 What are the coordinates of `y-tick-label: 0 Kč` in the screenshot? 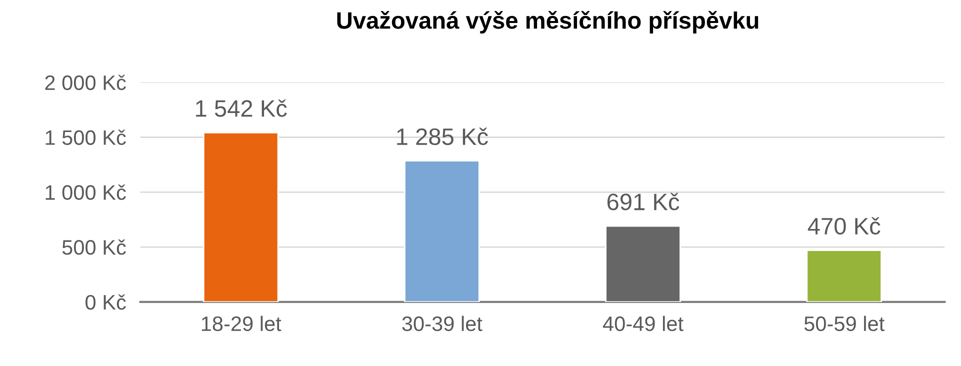 It's located at (106, 302).